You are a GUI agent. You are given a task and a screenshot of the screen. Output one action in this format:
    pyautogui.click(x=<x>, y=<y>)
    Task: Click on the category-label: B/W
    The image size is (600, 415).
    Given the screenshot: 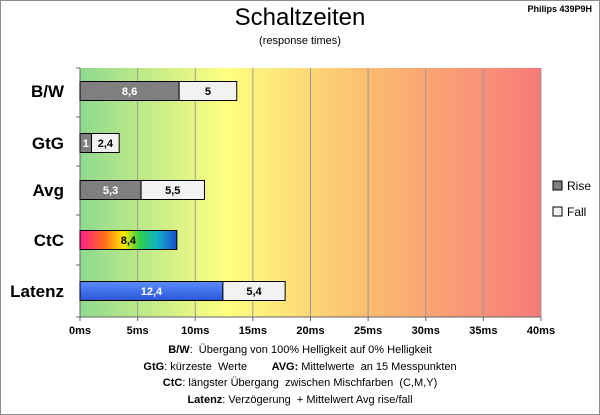 What is the action you would take?
    pyautogui.click(x=48, y=91)
    